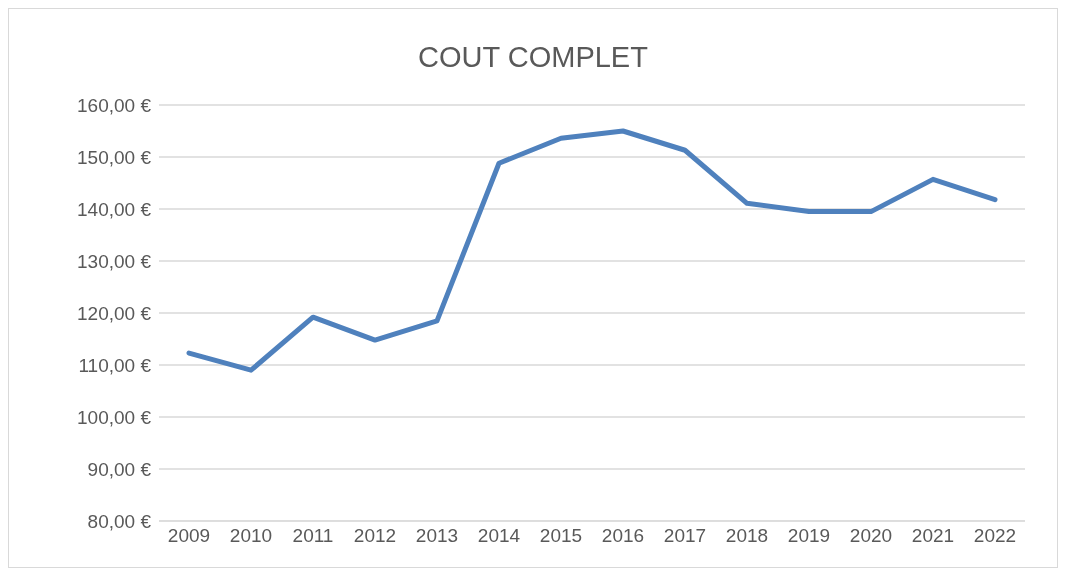 This screenshot has height=577, width=1066. What do you see at coordinates (561, 536) in the screenshot?
I see `x-tick-label: 2015` at bounding box center [561, 536].